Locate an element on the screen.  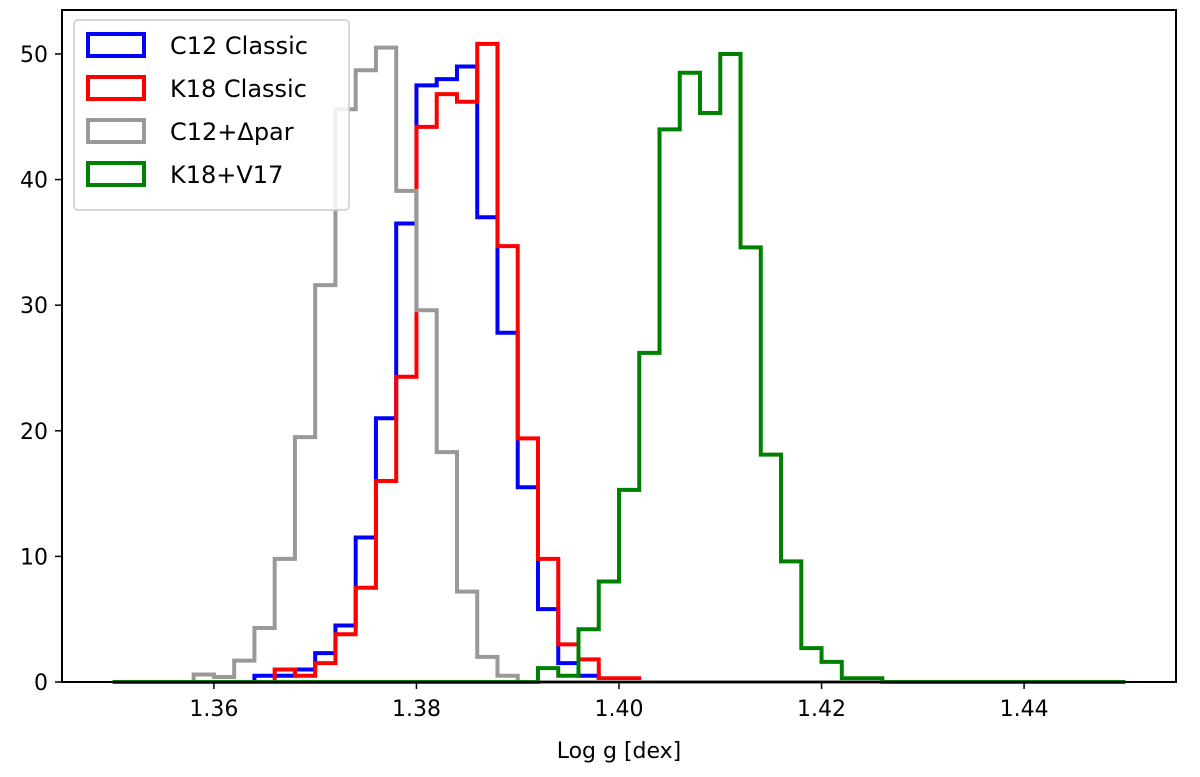
y-tick-label: 0 is located at coordinates (41, 683).